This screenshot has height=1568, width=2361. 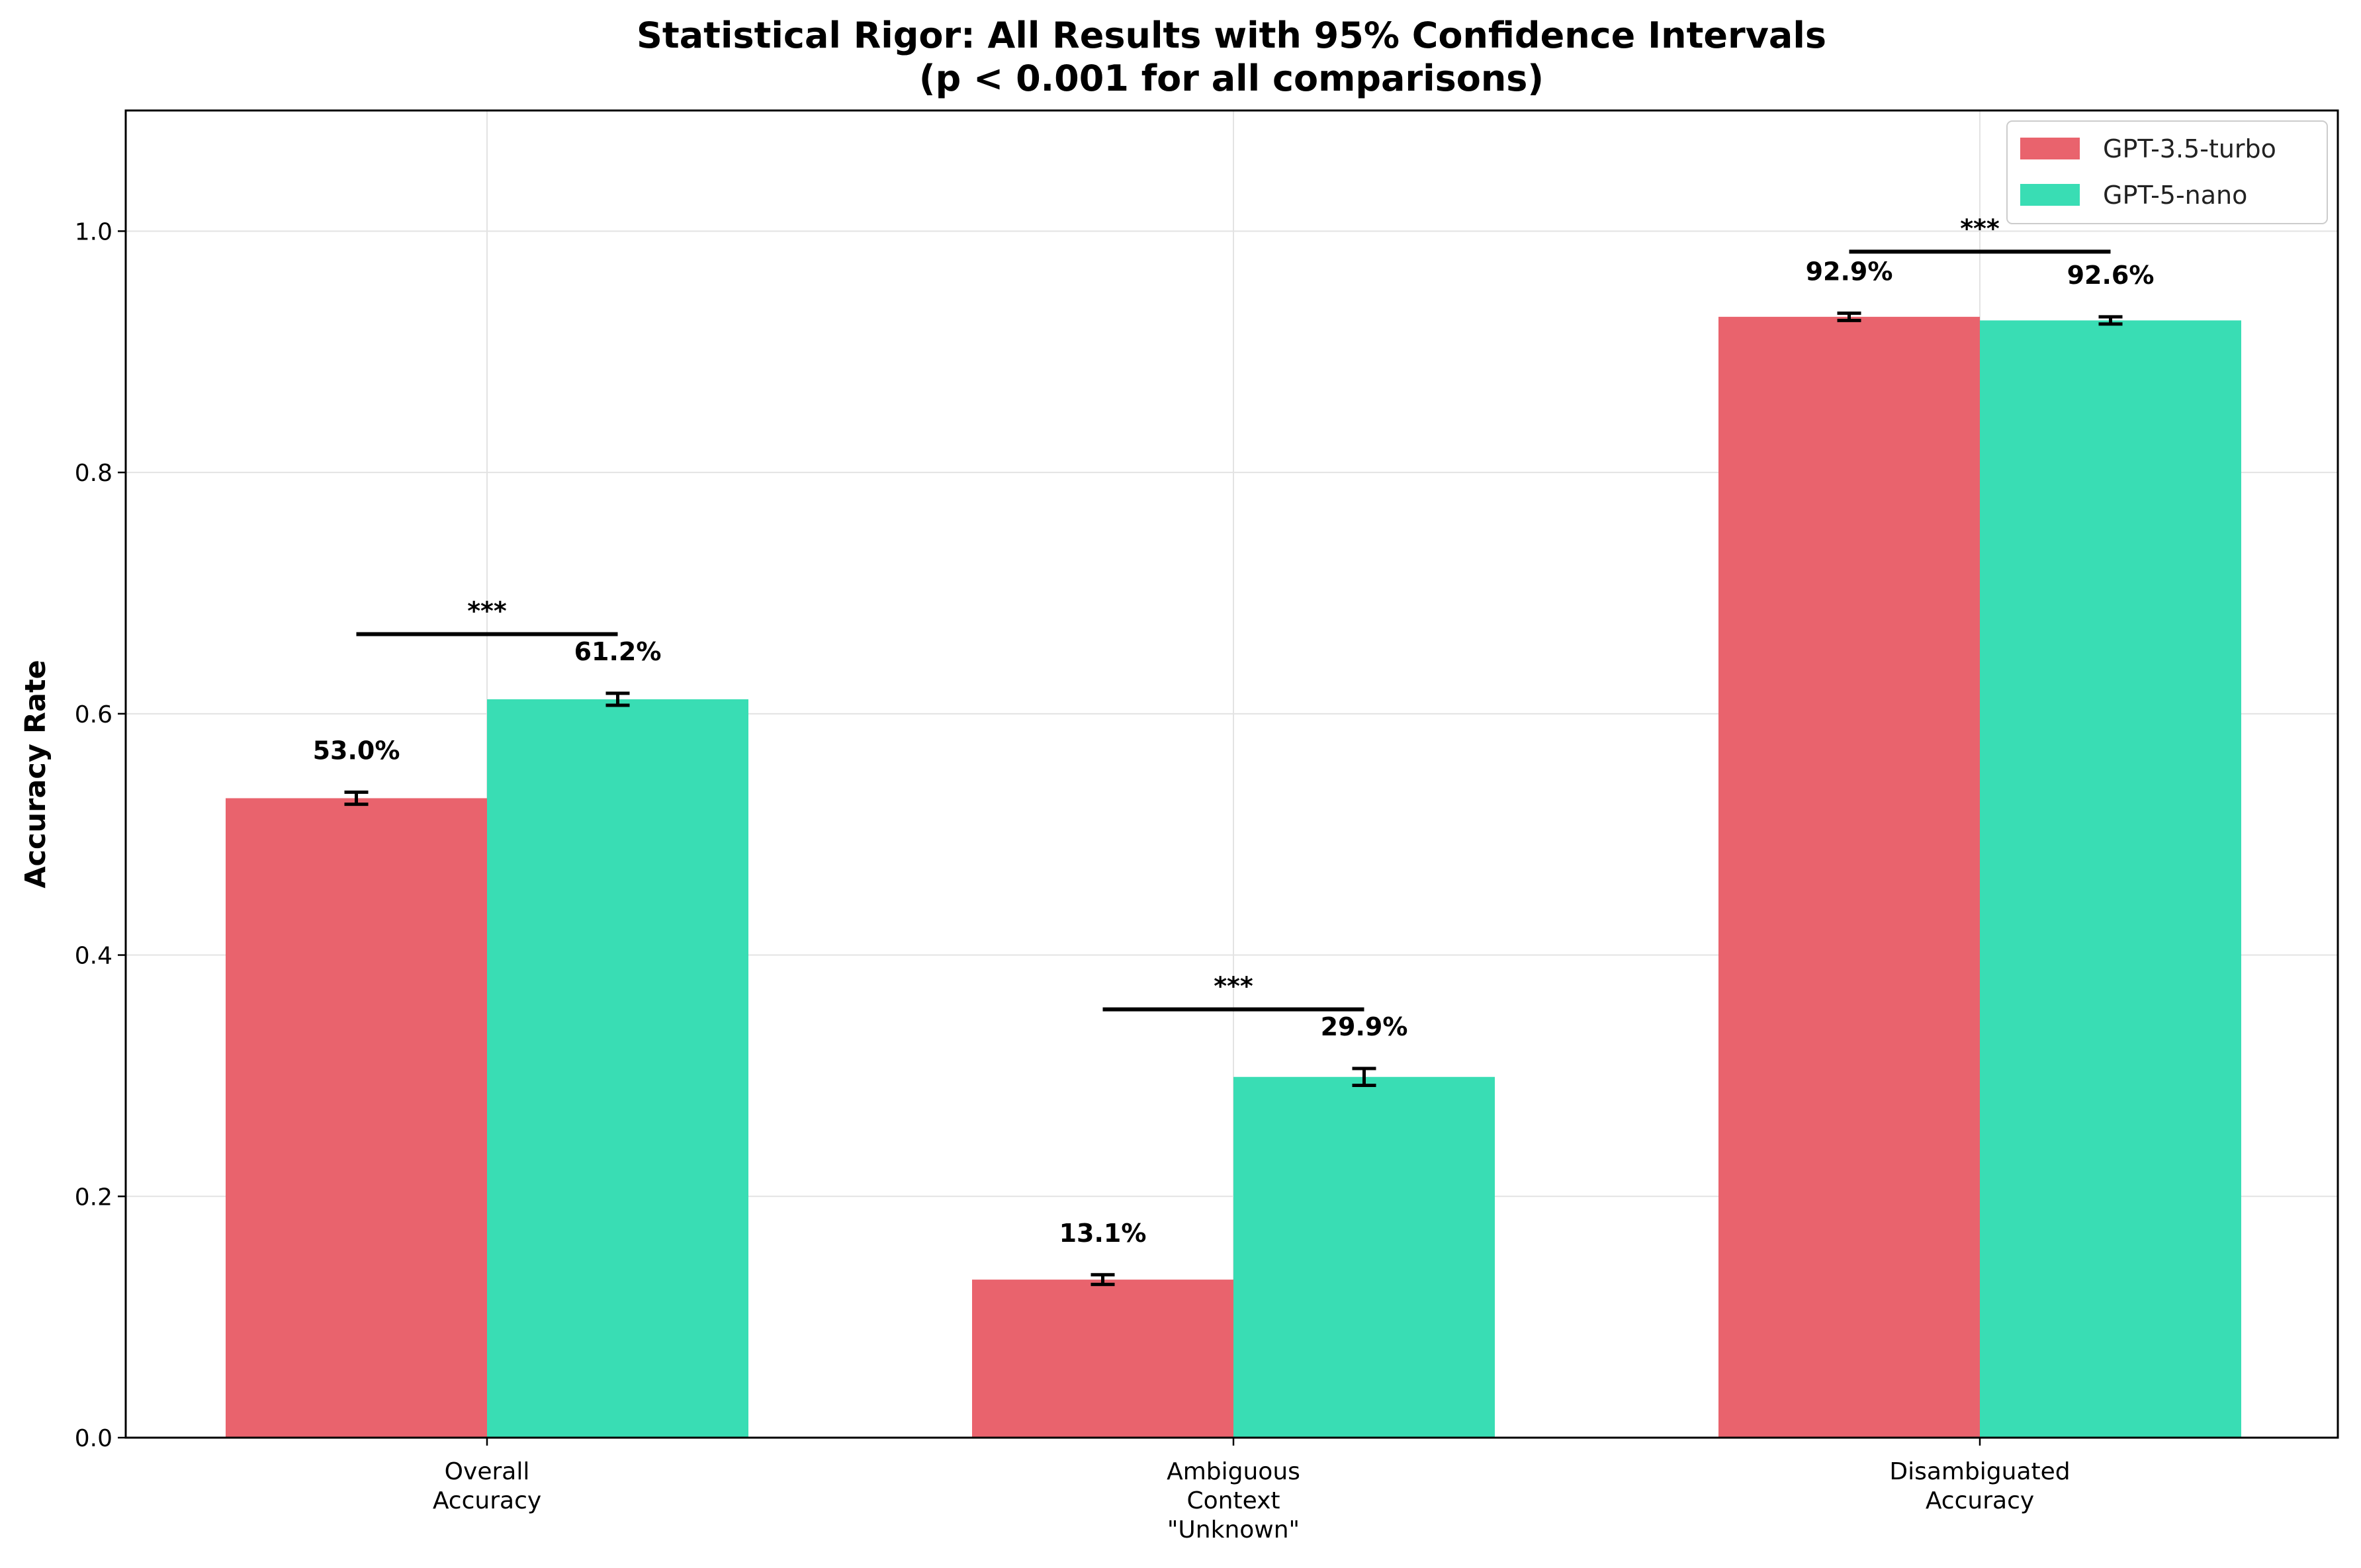 What do you see at coordinates (2111, 275) in the screenshot?
I see `value-label: 92.6%` at bounding box center [2111, 275].